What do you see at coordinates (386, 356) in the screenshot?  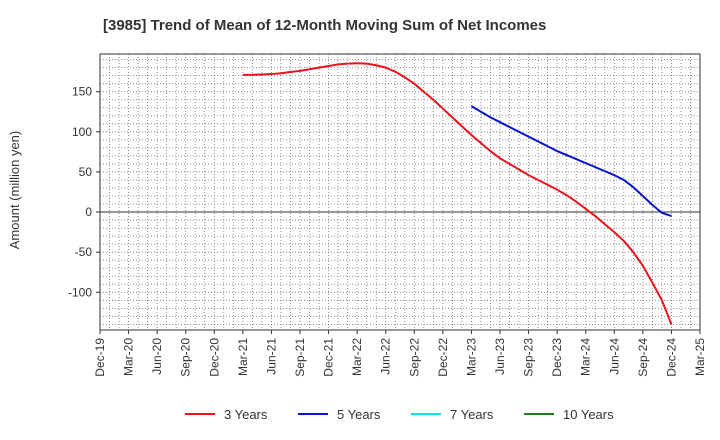 I see `x-tick-label: Jun-22` at bounding box center [386, 356].